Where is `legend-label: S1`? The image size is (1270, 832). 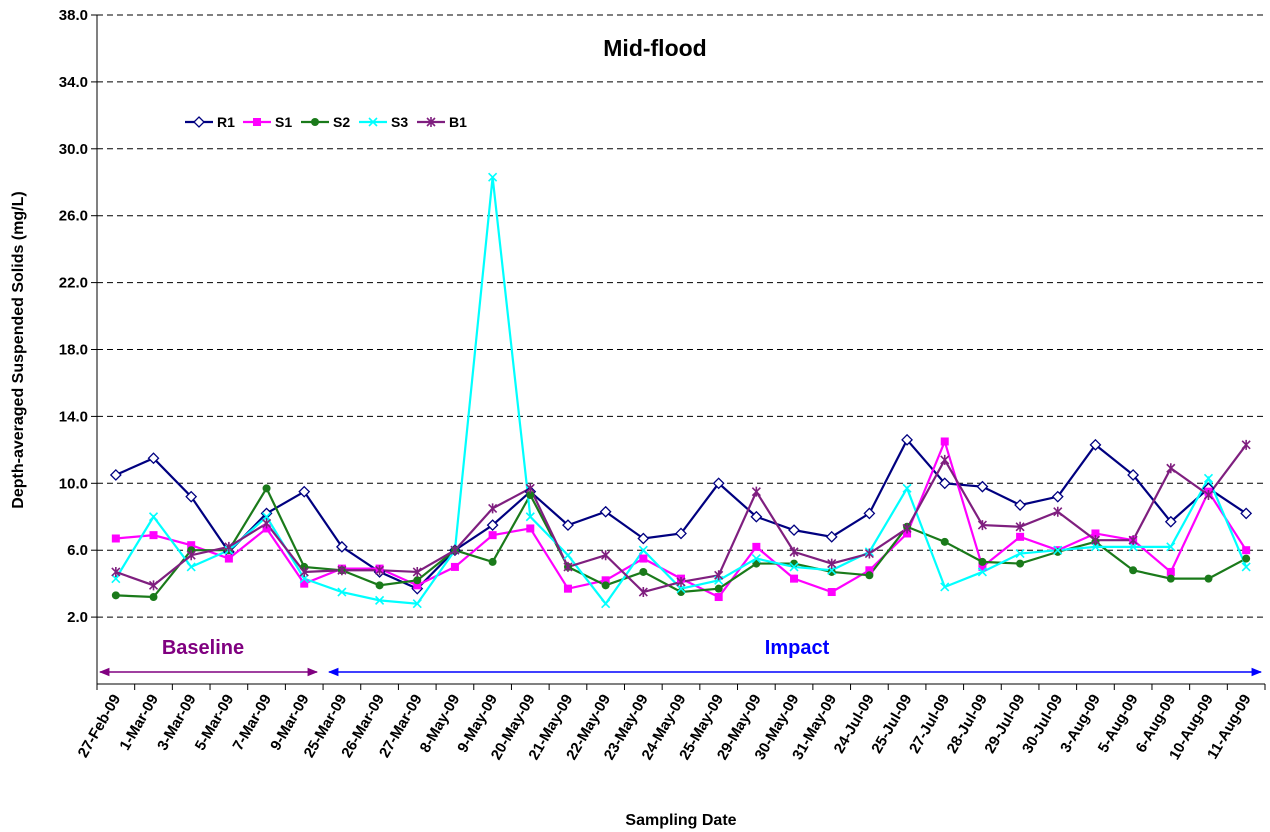
legend-label: S1 is located at coordinates (283, 122).